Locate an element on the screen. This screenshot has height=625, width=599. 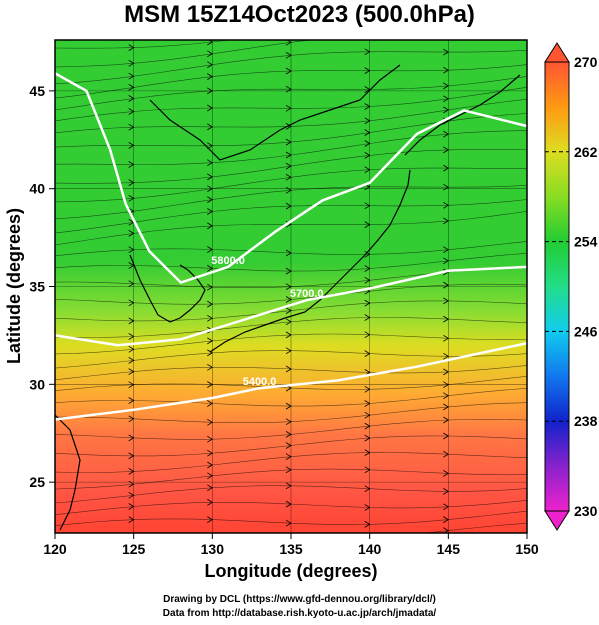
x-tick-label: 145 is located at coordinates (449, 549).